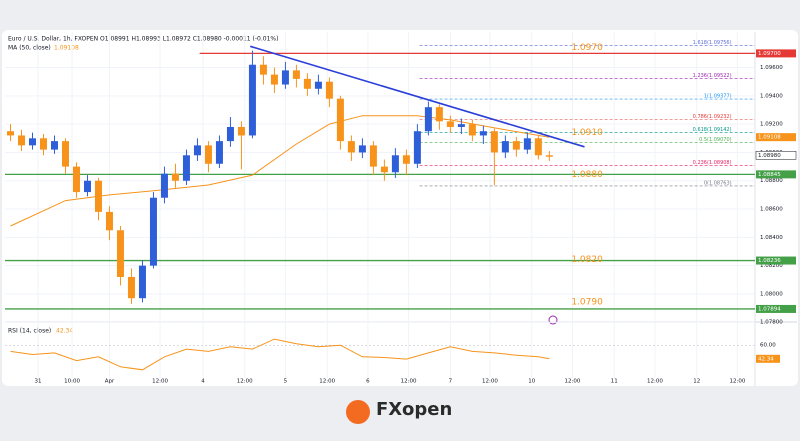  I want to click on rsi-tag, so click(768, 358).